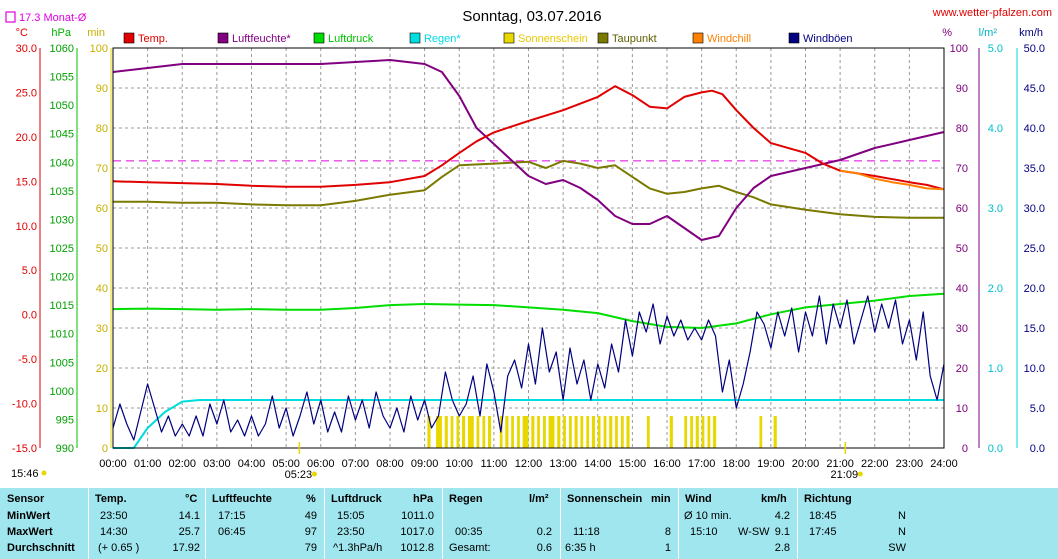 The image size is (1058, 559). What do you see at coordinates (1034, 289) in the screenshot?
I see `wind-tick-label: 20.0` at bounding box center [1034, 289].